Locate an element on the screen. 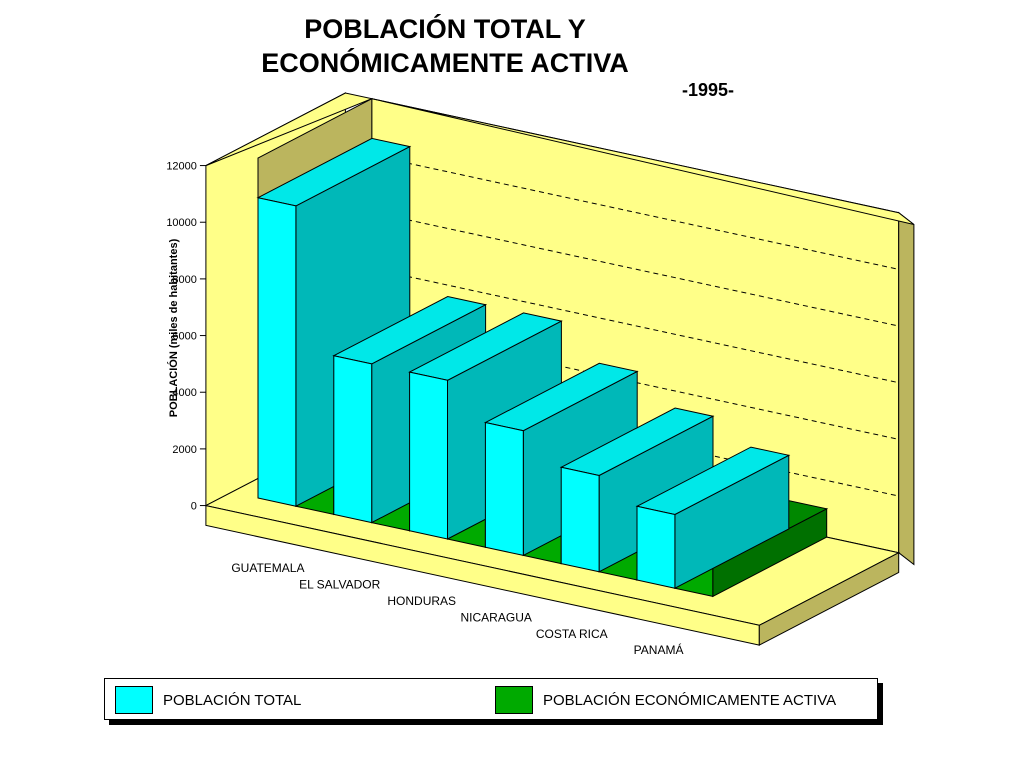 The image size is (1024, 768). bar-total-0-front is located at coordinates (277, 352).